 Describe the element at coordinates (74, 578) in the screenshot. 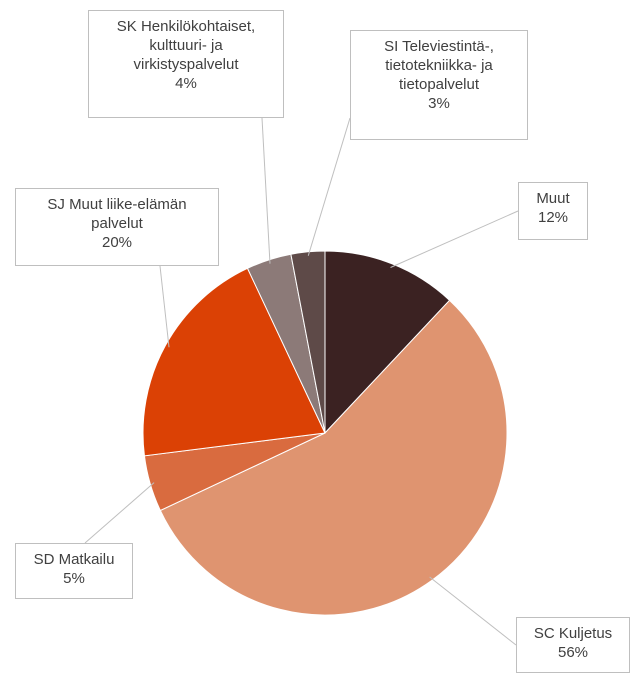

I see `value-label: 5%` at that location.